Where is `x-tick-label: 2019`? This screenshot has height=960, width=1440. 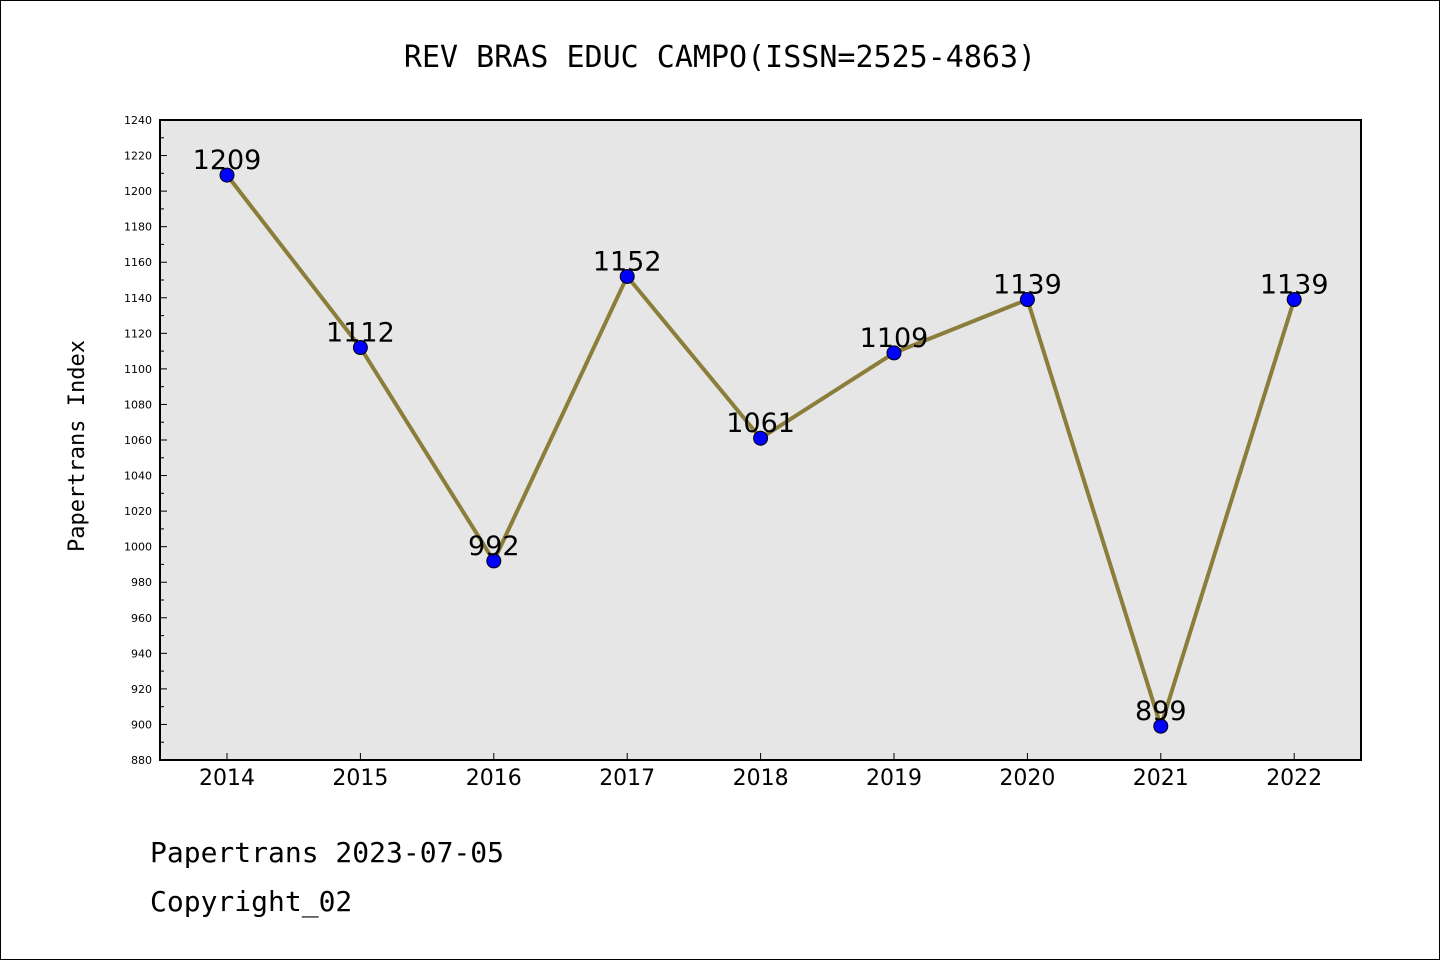 x-tick-label: 2019 is located at coordinates (894, 778).